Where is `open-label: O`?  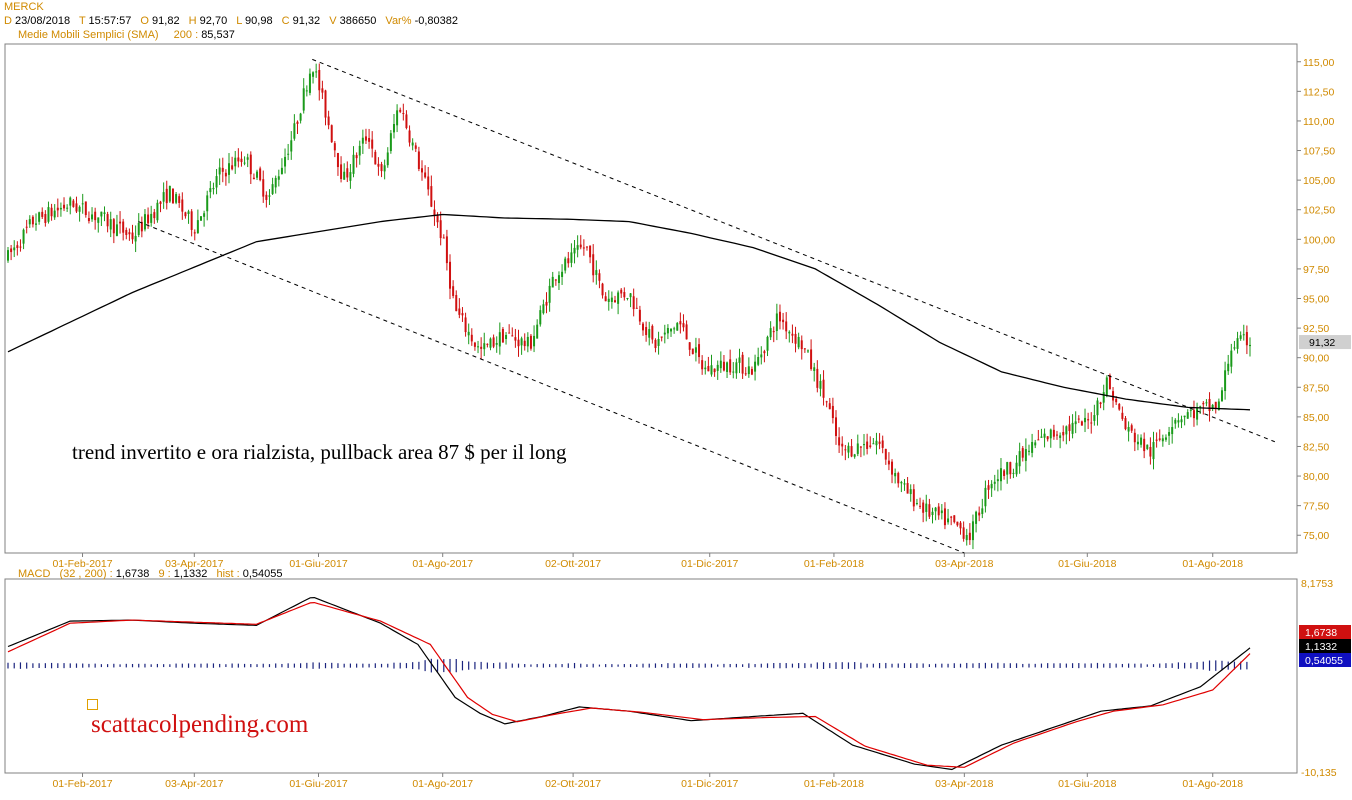 open-label: O is located at coordinates (144, 21).